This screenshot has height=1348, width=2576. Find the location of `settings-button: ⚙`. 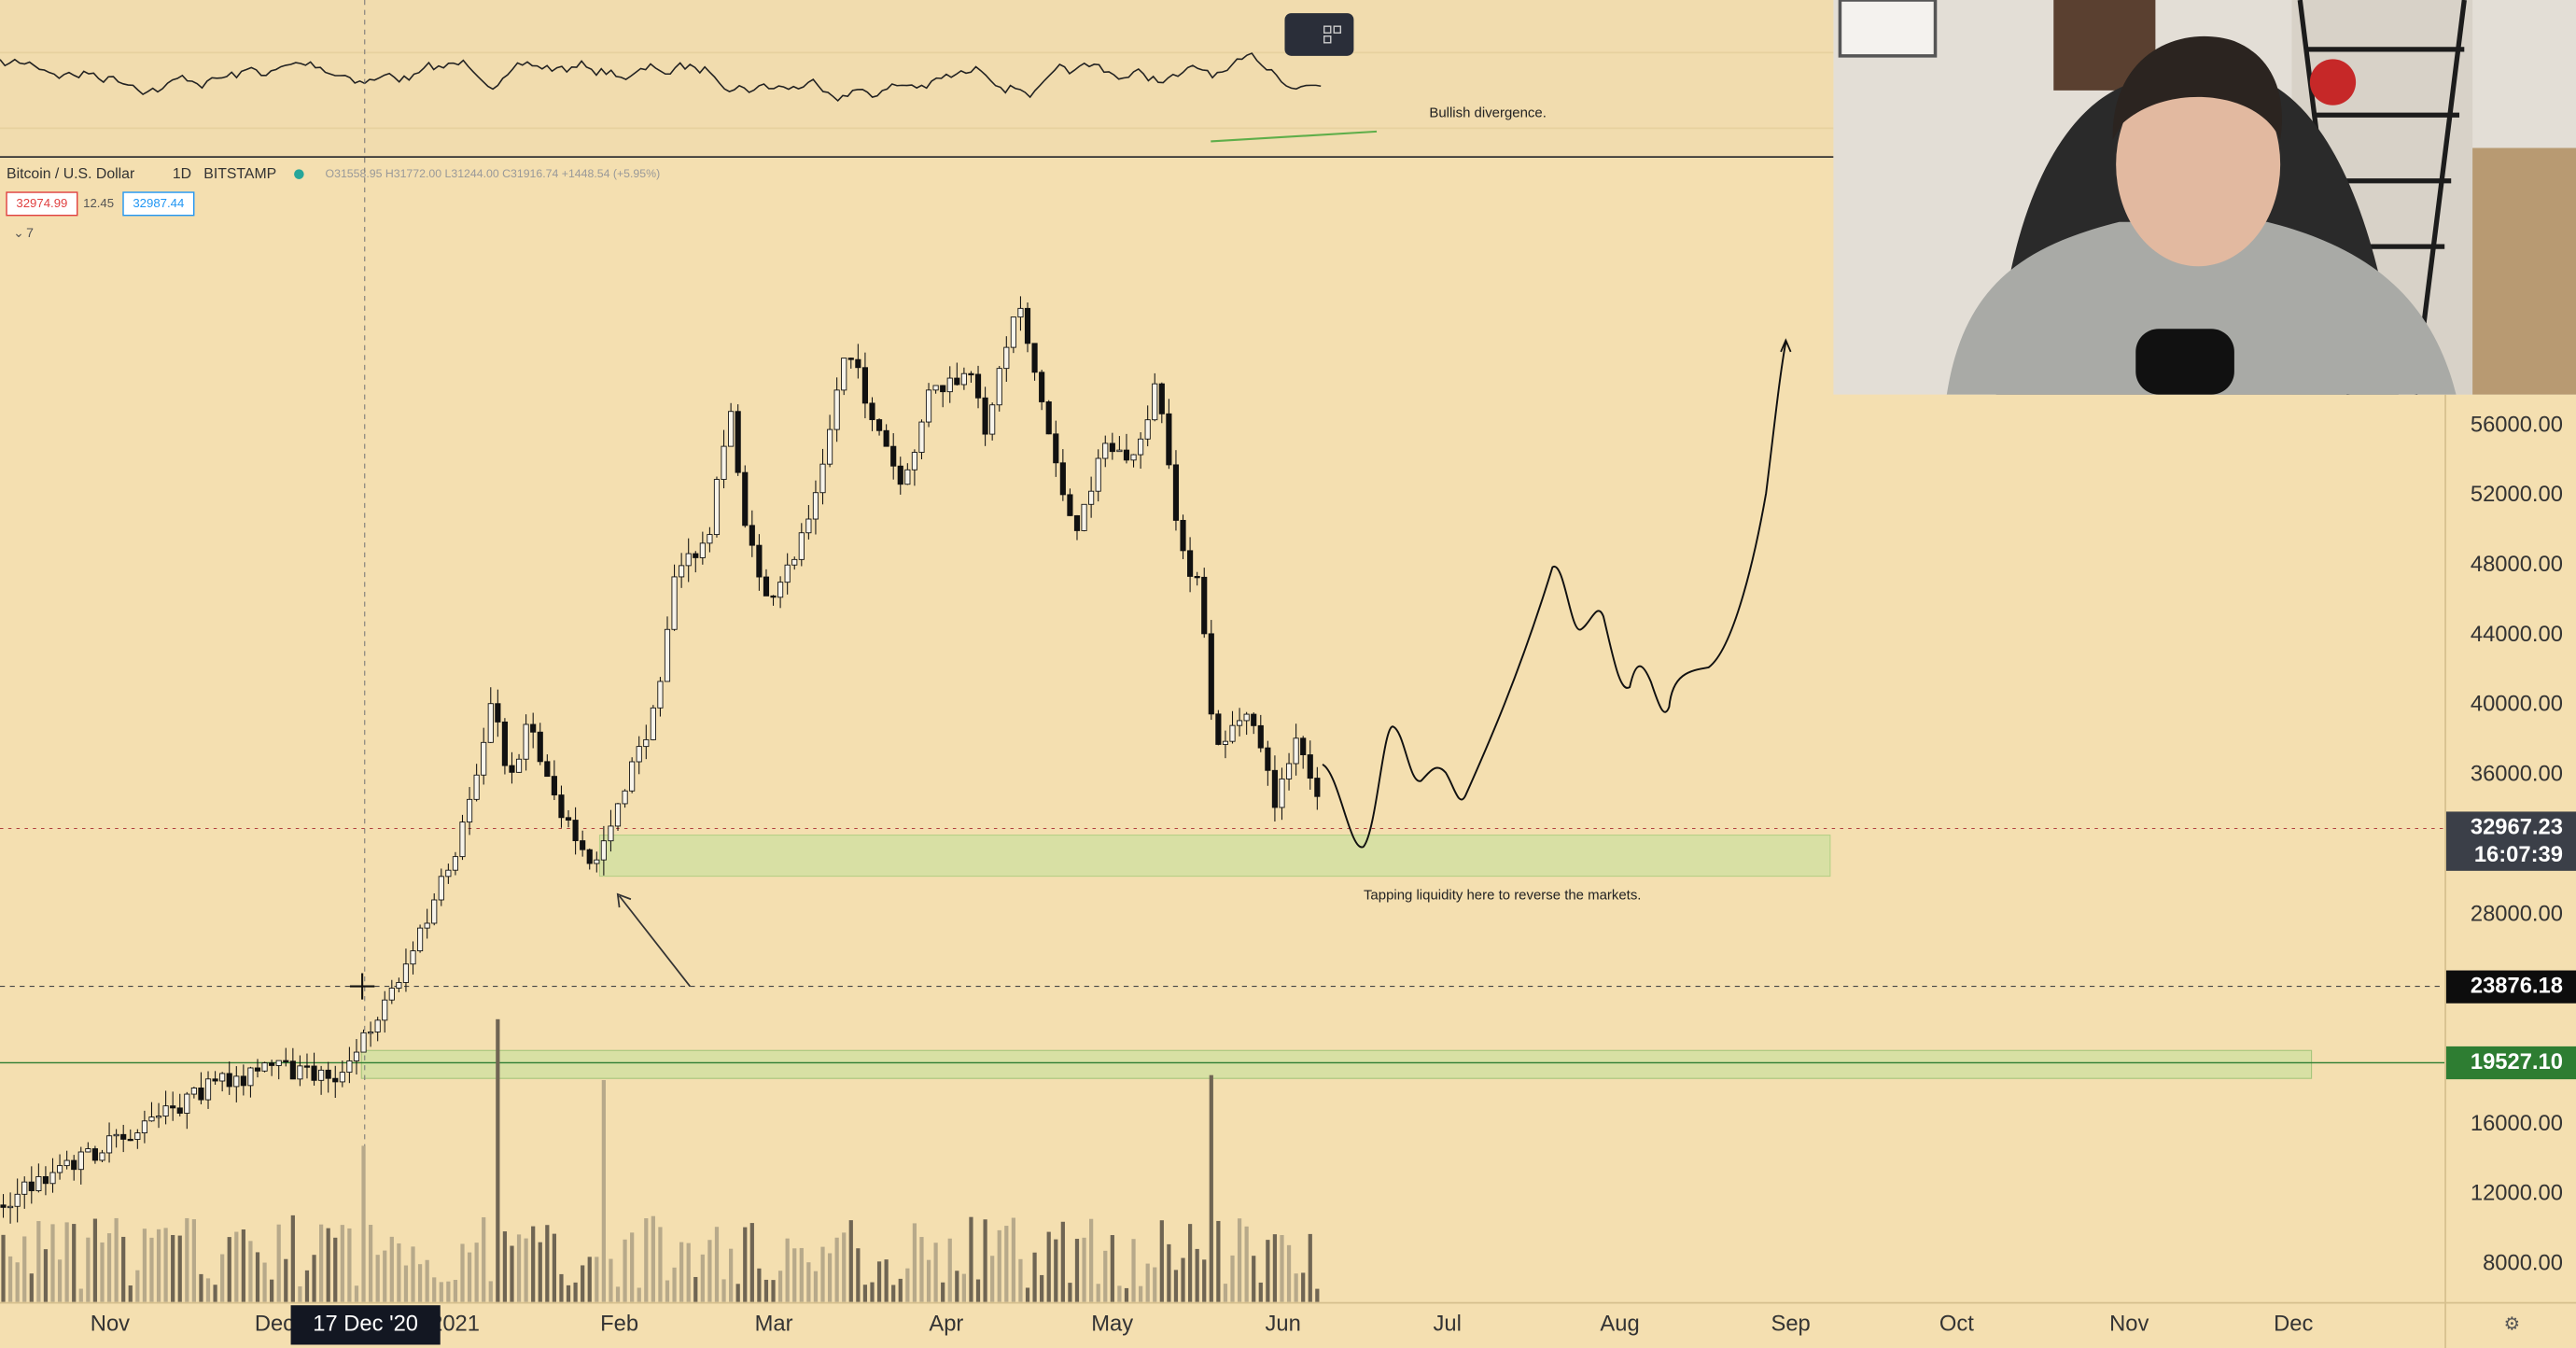

settings-button: ⚙ is located at coordinates (2512, 1323).